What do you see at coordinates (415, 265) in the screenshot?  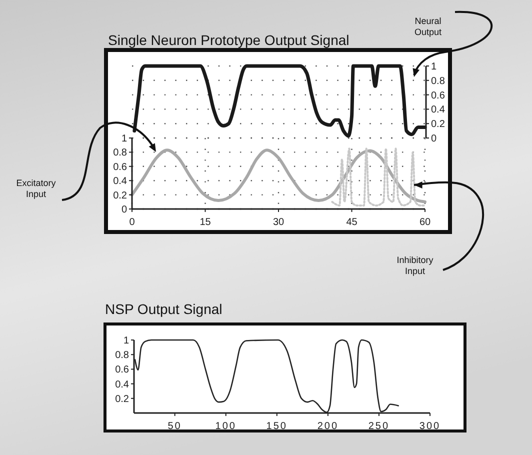 I see `text: Inhibitory Input` at bounding box center [415, 265].